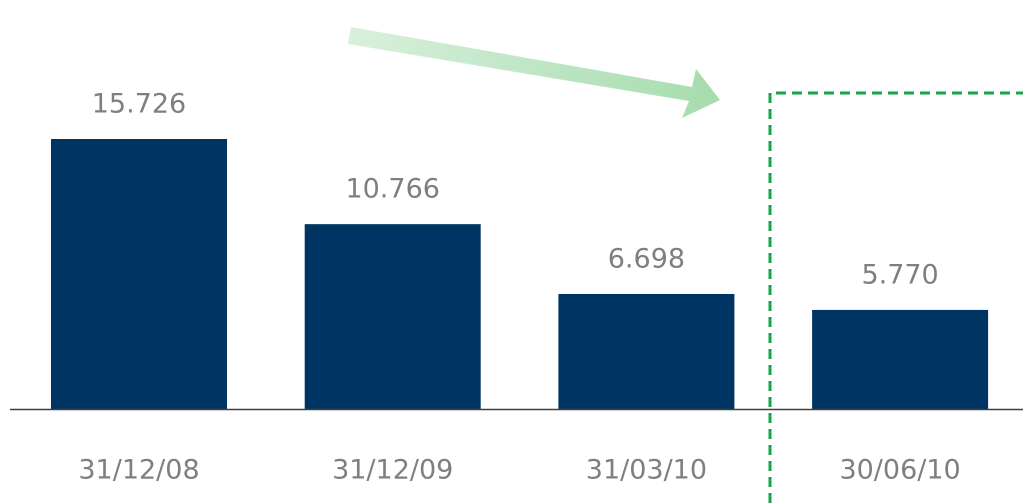 The width and height of the screenshot is (1023, 503). I want to click on x-tick-label: 31/12/09, so click(392, 470).